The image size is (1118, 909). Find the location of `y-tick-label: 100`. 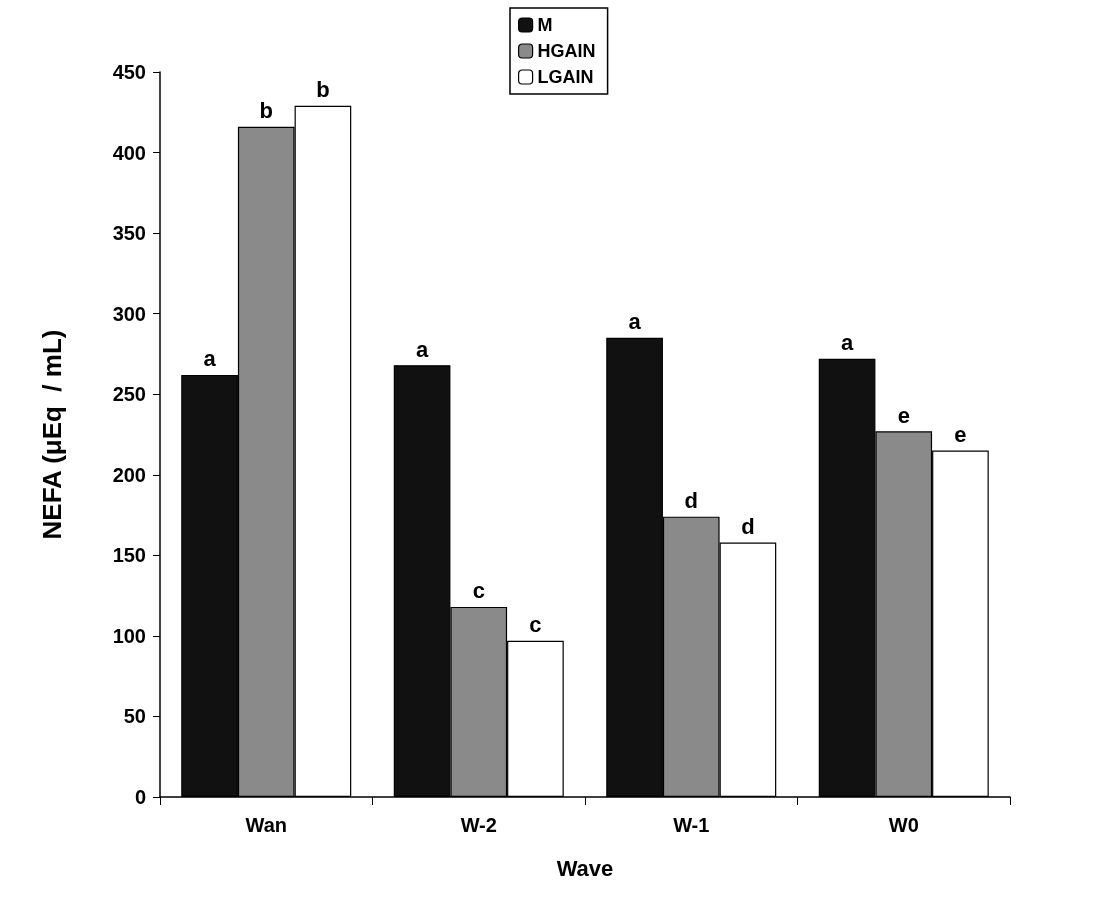

y-tick-label: 100 is located at coordinates (129, 635).